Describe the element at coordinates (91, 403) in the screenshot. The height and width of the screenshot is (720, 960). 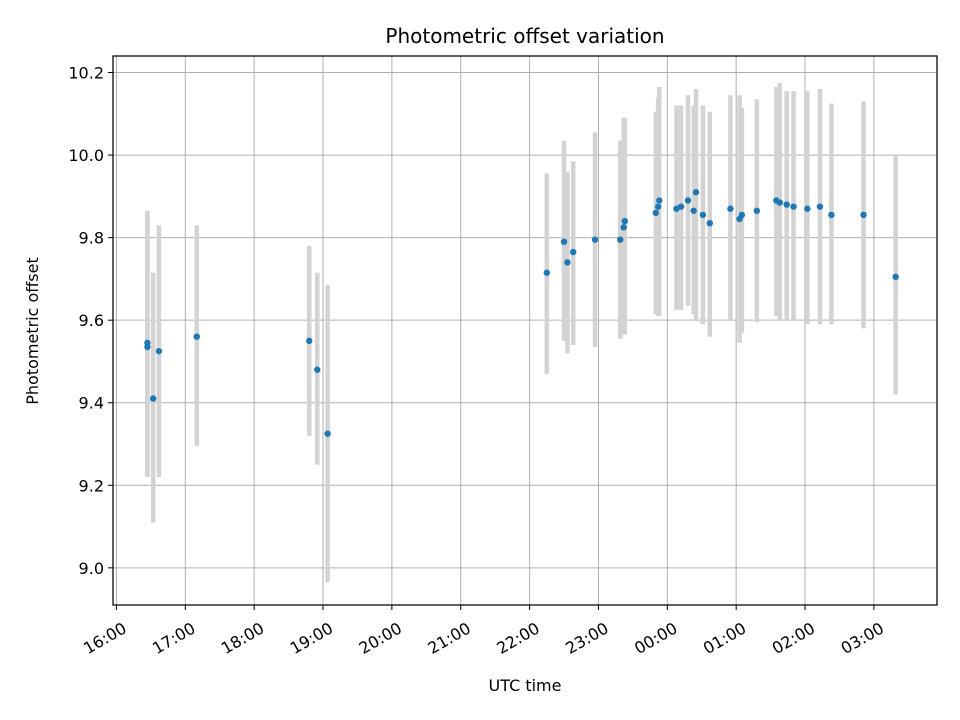
I see `y-tick-label: 9.4` at that location.